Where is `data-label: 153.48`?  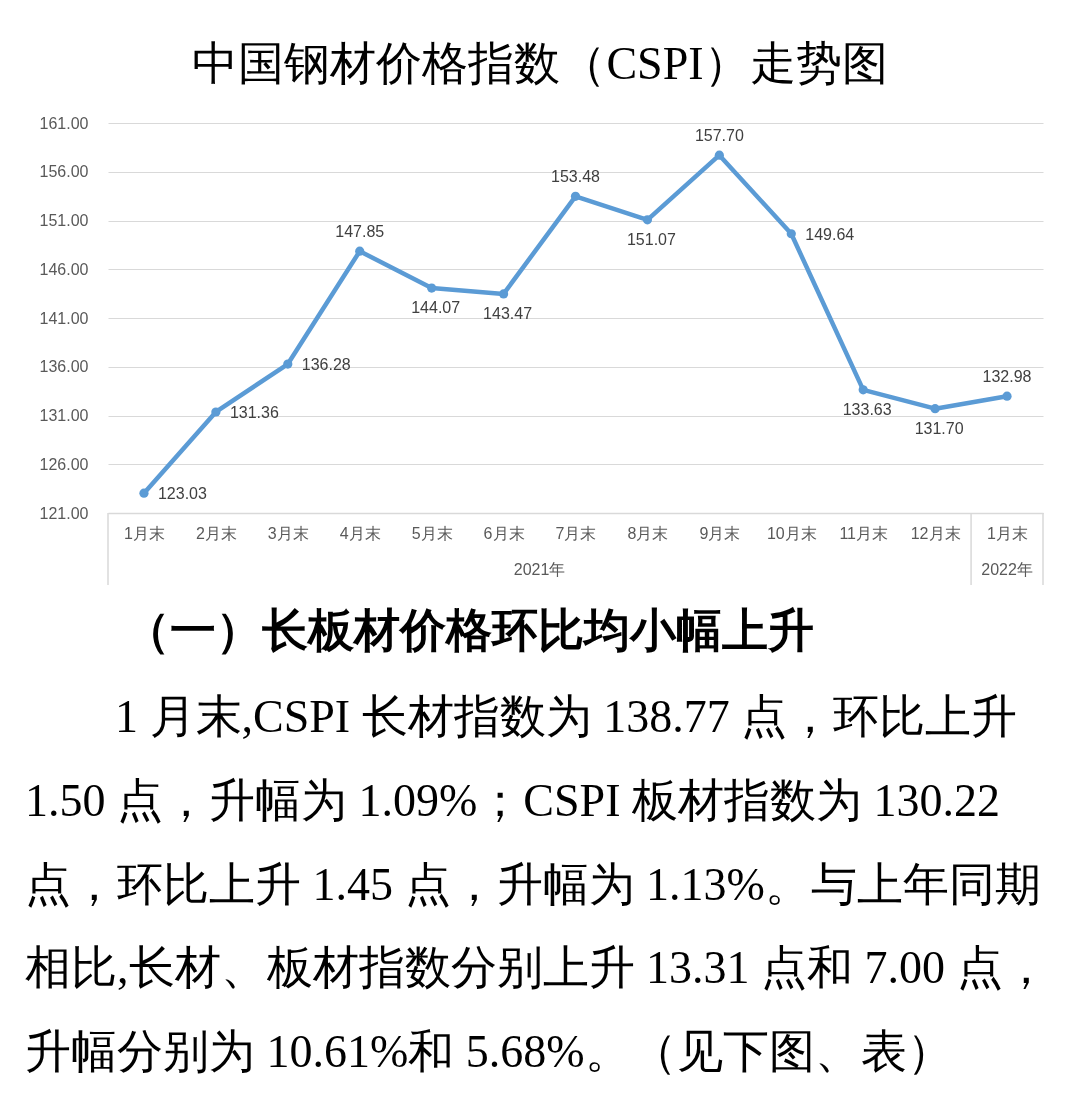
data-label: 153.48 is located at coordinates (576, 177).